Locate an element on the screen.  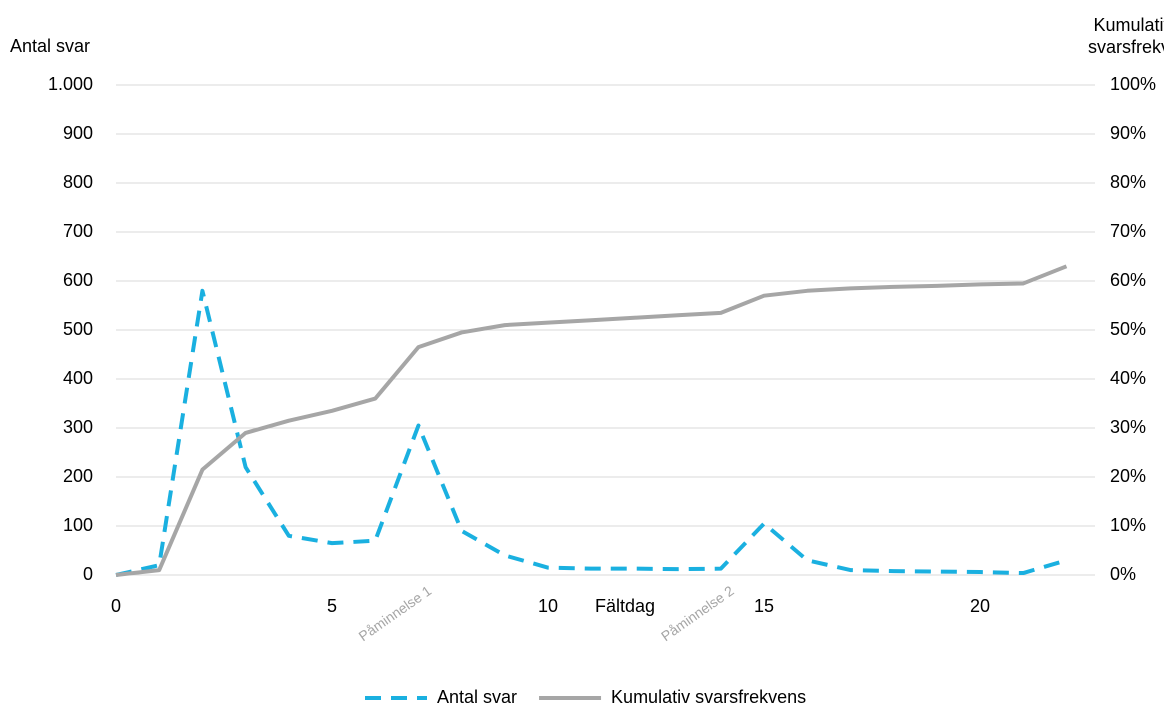
annotation: Påminnelse 2 is located at coordinates (697, 613).